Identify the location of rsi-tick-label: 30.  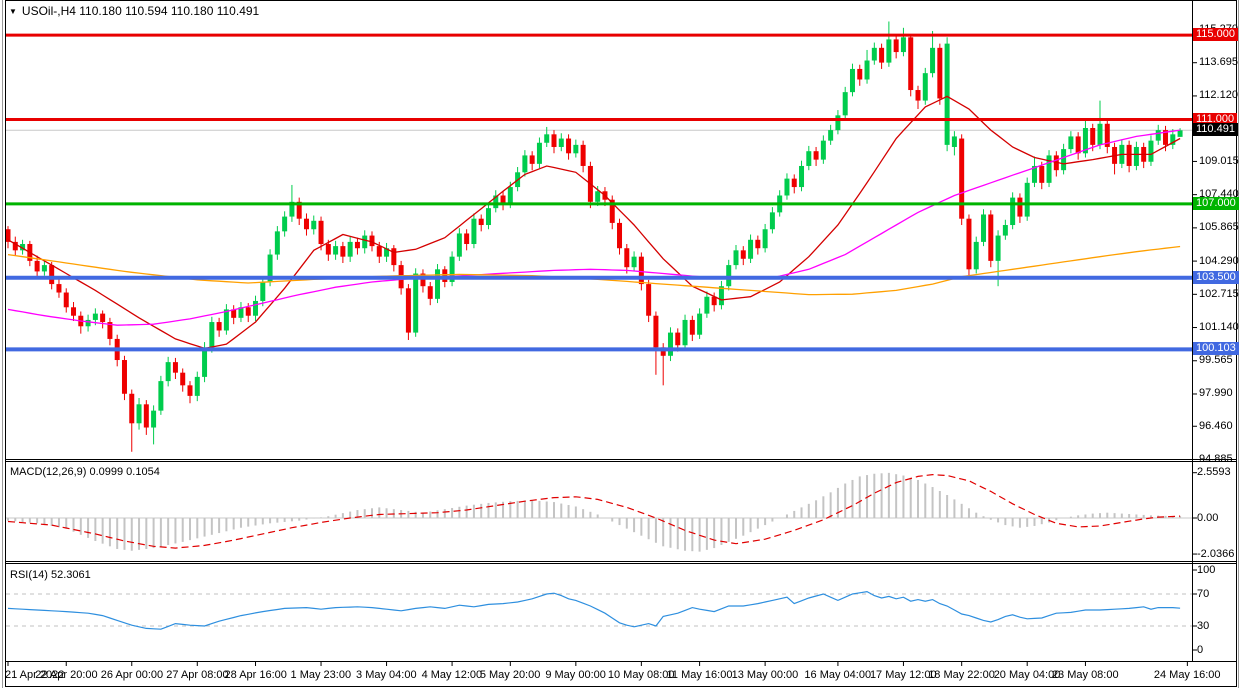
(1203, 625).